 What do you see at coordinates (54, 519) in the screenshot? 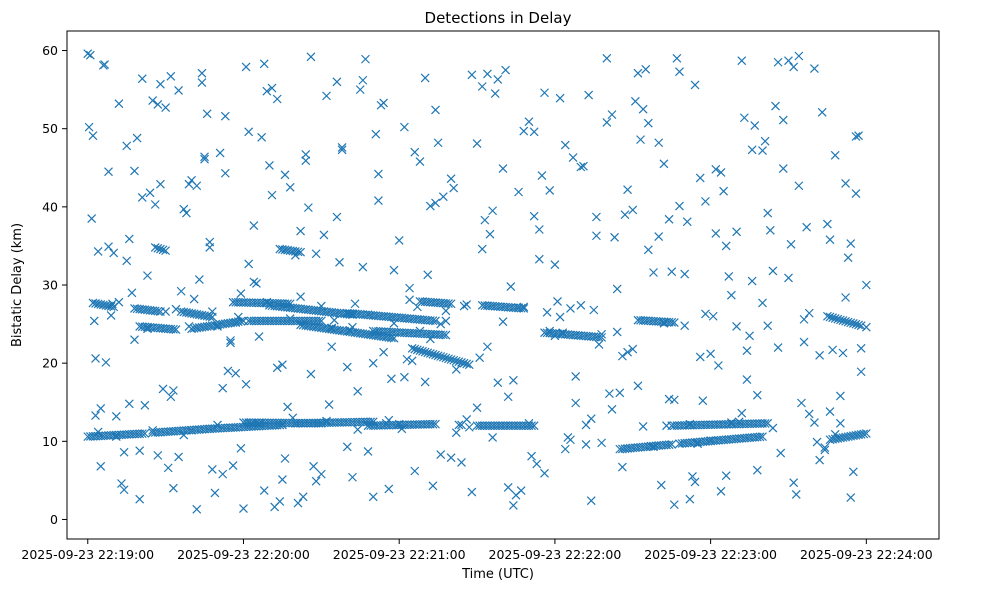
I see `y-tick-label: 0` at bounding box center [54, 519].